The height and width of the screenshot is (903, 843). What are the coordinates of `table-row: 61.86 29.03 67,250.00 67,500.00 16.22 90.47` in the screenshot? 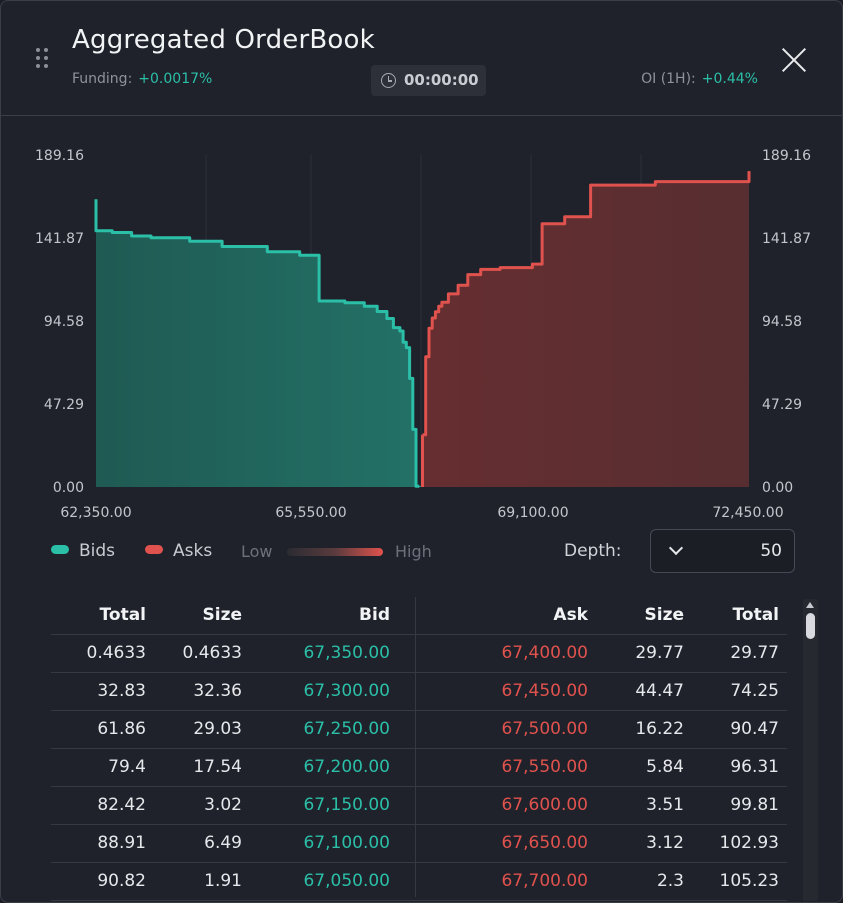 It's located at (419, 730).